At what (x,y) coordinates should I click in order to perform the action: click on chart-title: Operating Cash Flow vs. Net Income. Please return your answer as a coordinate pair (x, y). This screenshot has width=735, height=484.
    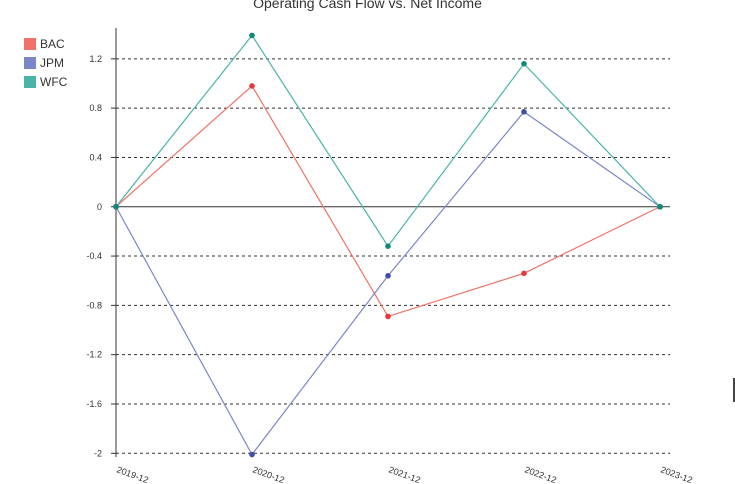
    Looking at the image, I should click on (367, 5).